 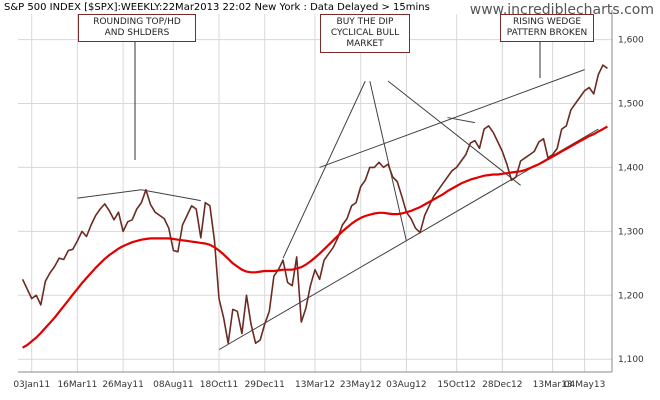 I want to click on x-tick-label: 03Aug12, so click(x=406, y=385).